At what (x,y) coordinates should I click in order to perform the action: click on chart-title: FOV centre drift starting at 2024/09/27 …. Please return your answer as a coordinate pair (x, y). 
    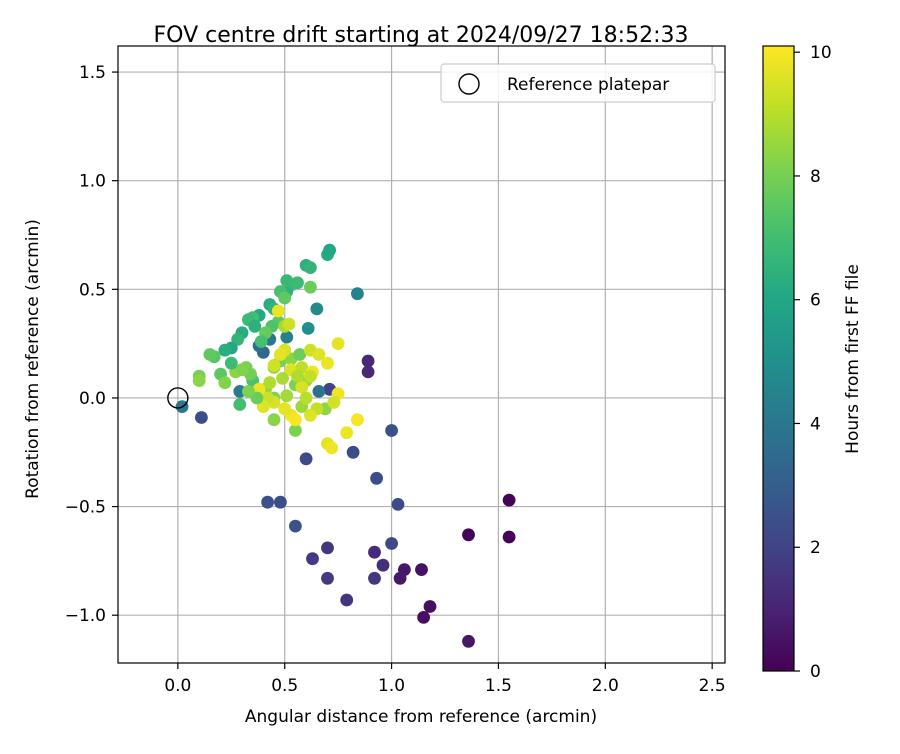
    Looking at the image, I should click on (421, 35).